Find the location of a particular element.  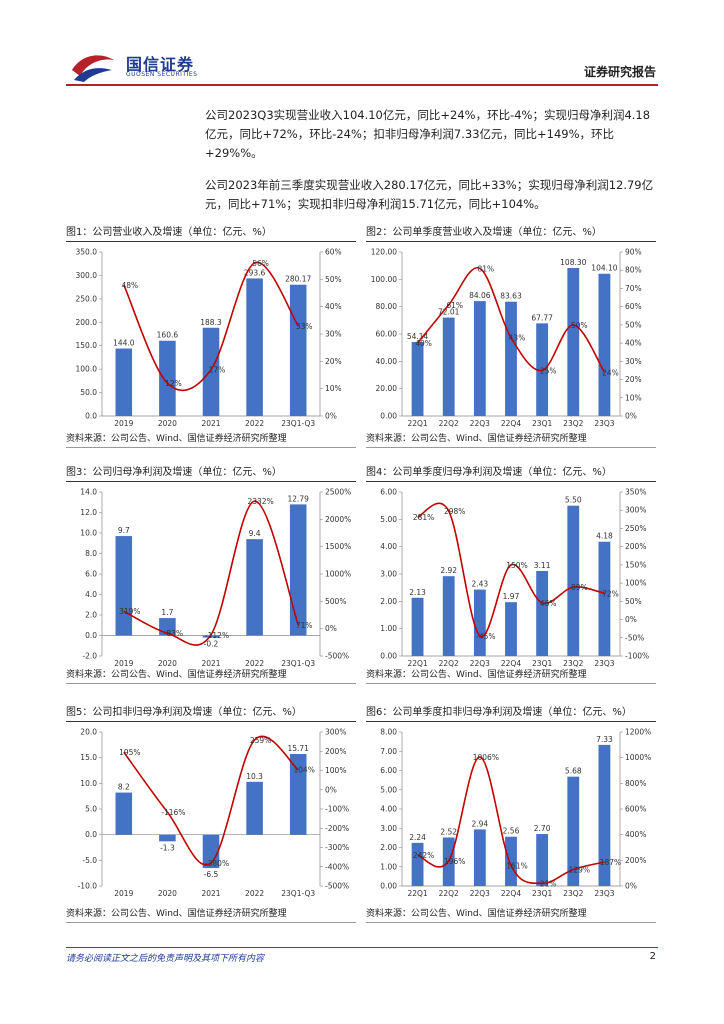

chart-title: 图6：公司单季度扣非归母净利润及增速（单位：亿元、%） is located at coordinates (499, 712).